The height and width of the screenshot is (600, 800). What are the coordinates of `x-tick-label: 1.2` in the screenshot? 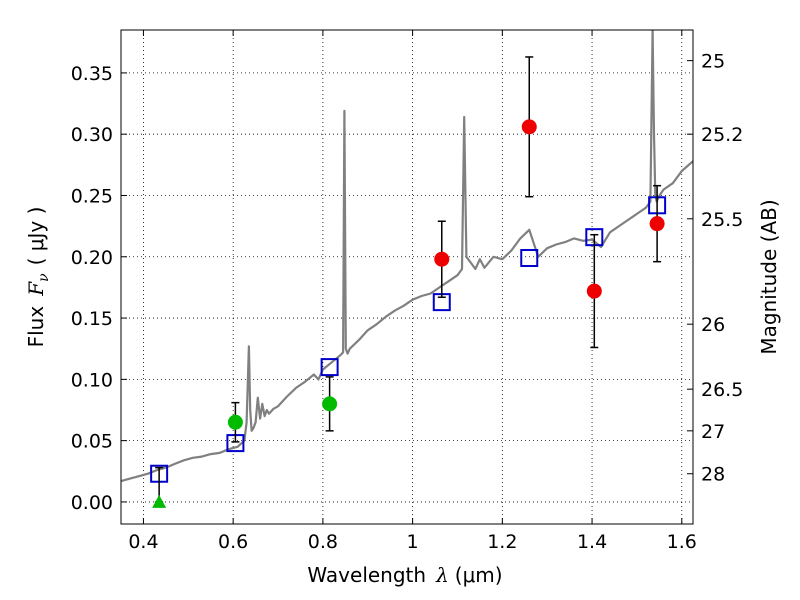 It's located at (502, 542).